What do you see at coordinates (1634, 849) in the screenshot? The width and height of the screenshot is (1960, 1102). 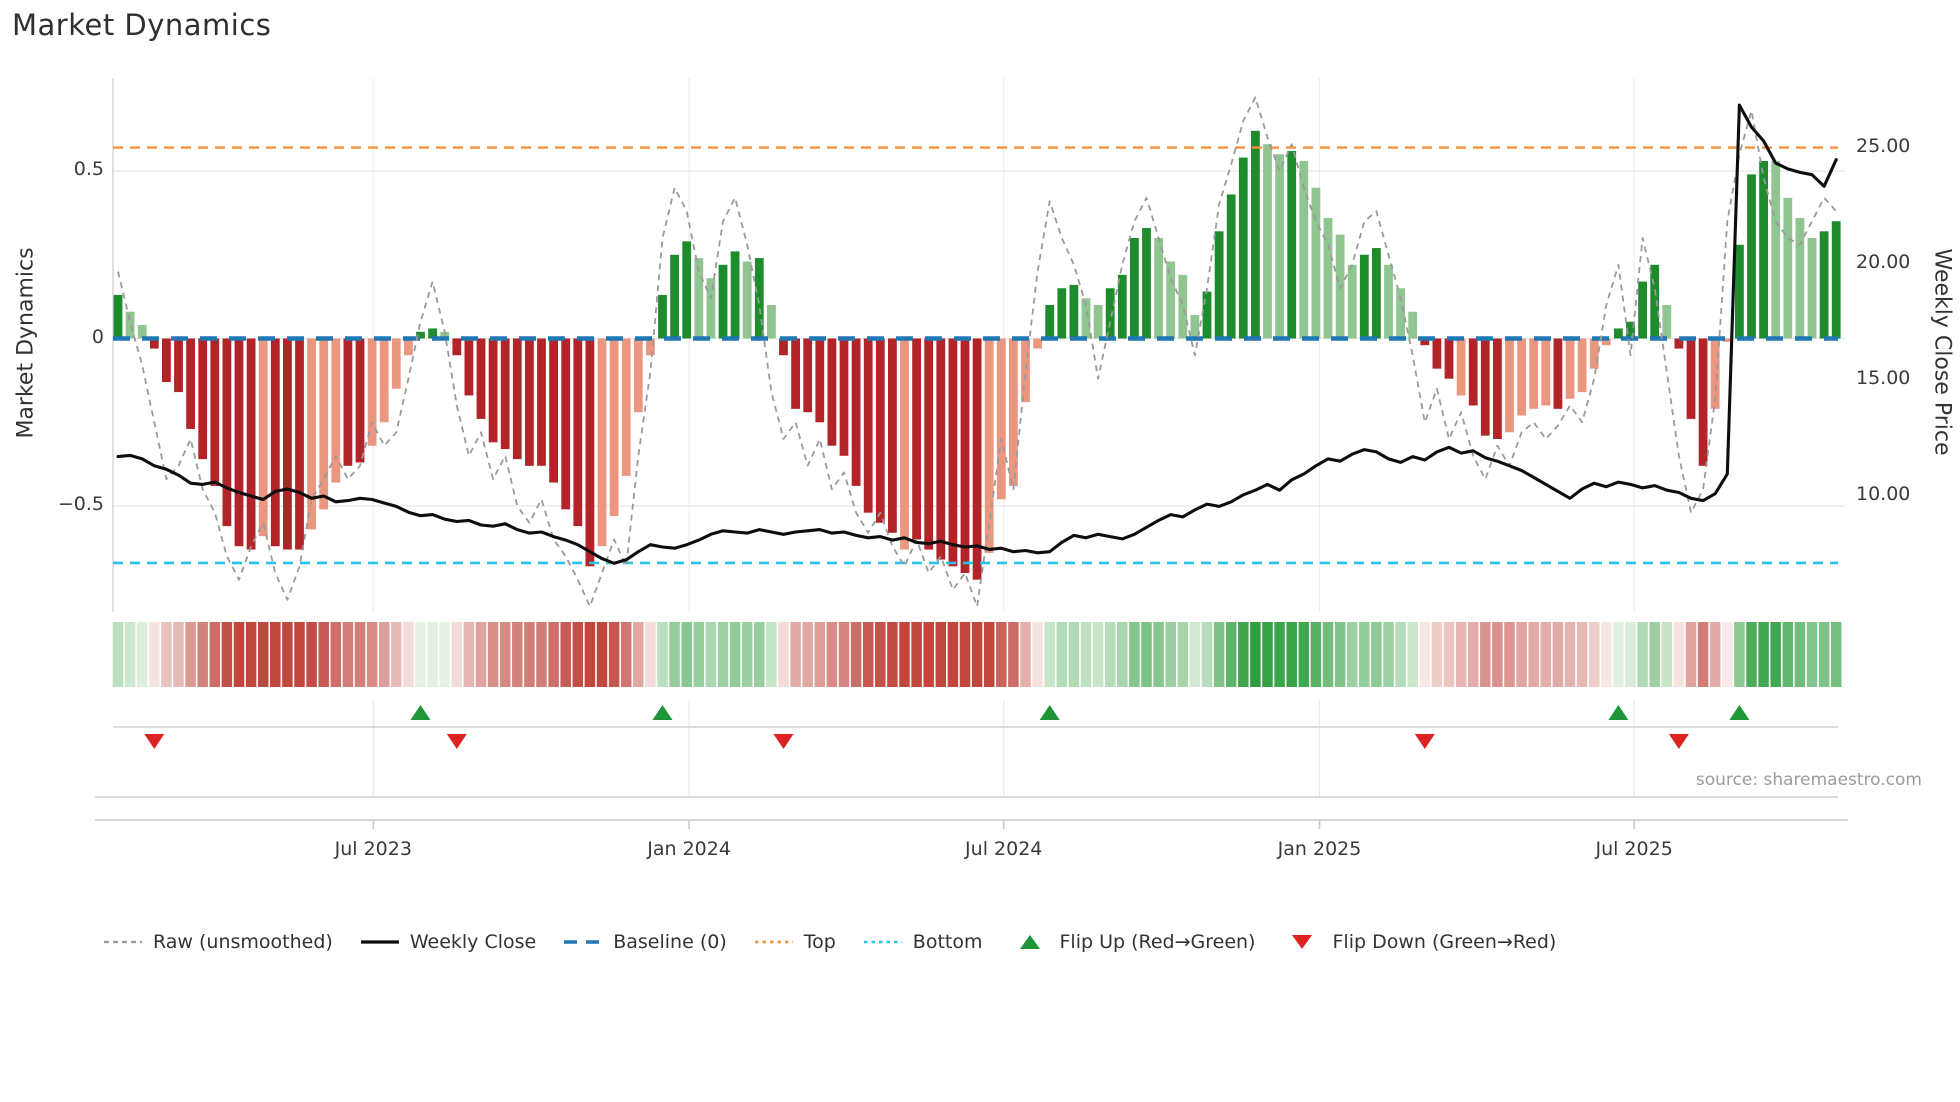 I see `x-tick-jul-2025: Jul 2025` at bounding box center [1634, 849].